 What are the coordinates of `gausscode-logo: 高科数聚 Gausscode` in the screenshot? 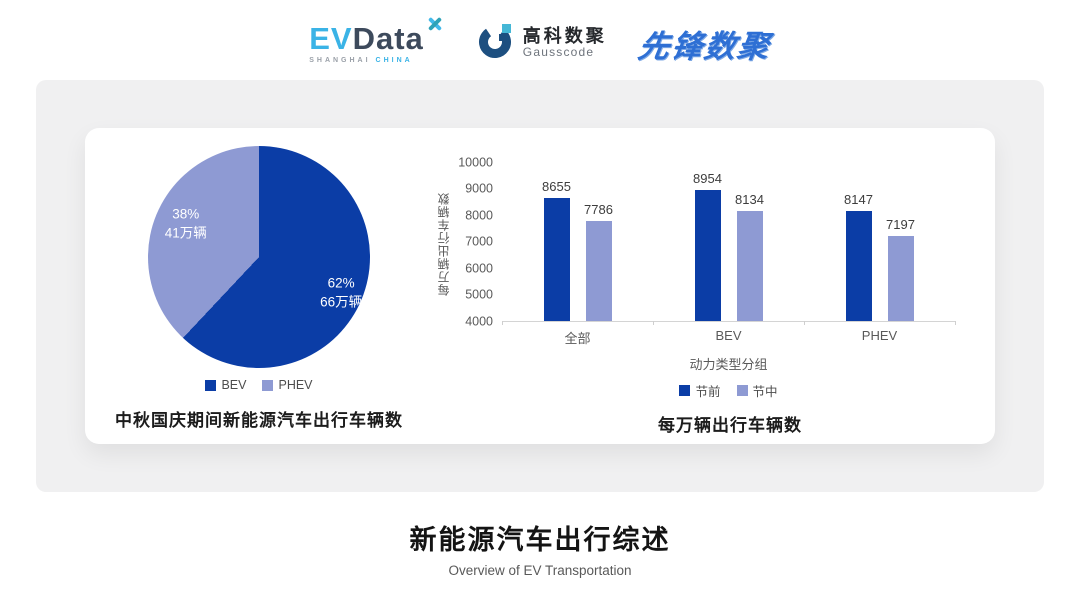 It's located at (541, 43).